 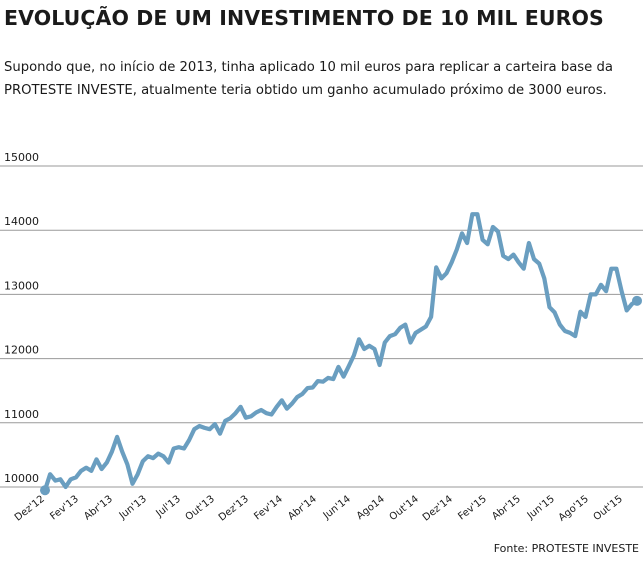 What do you see at coordinates (566, 548) in the screenshot?
I see `source-note: Fonte: PROTESTE INVESTE` at bounding box center [566, 548].